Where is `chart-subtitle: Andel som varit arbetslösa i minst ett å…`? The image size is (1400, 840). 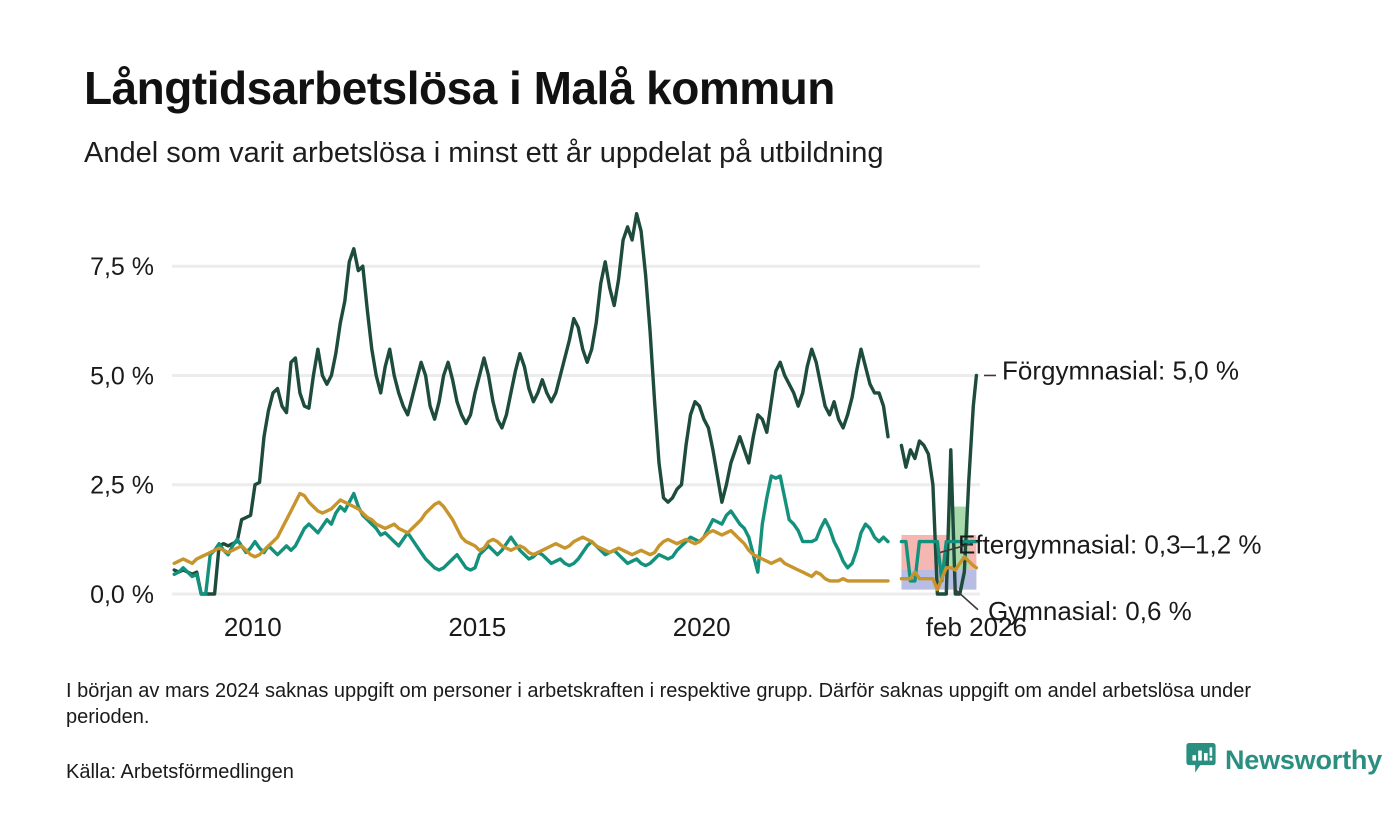
chart-subtitle: Andel som varit arbetslösa i minst ett å… is located at coordinates (484, 152).